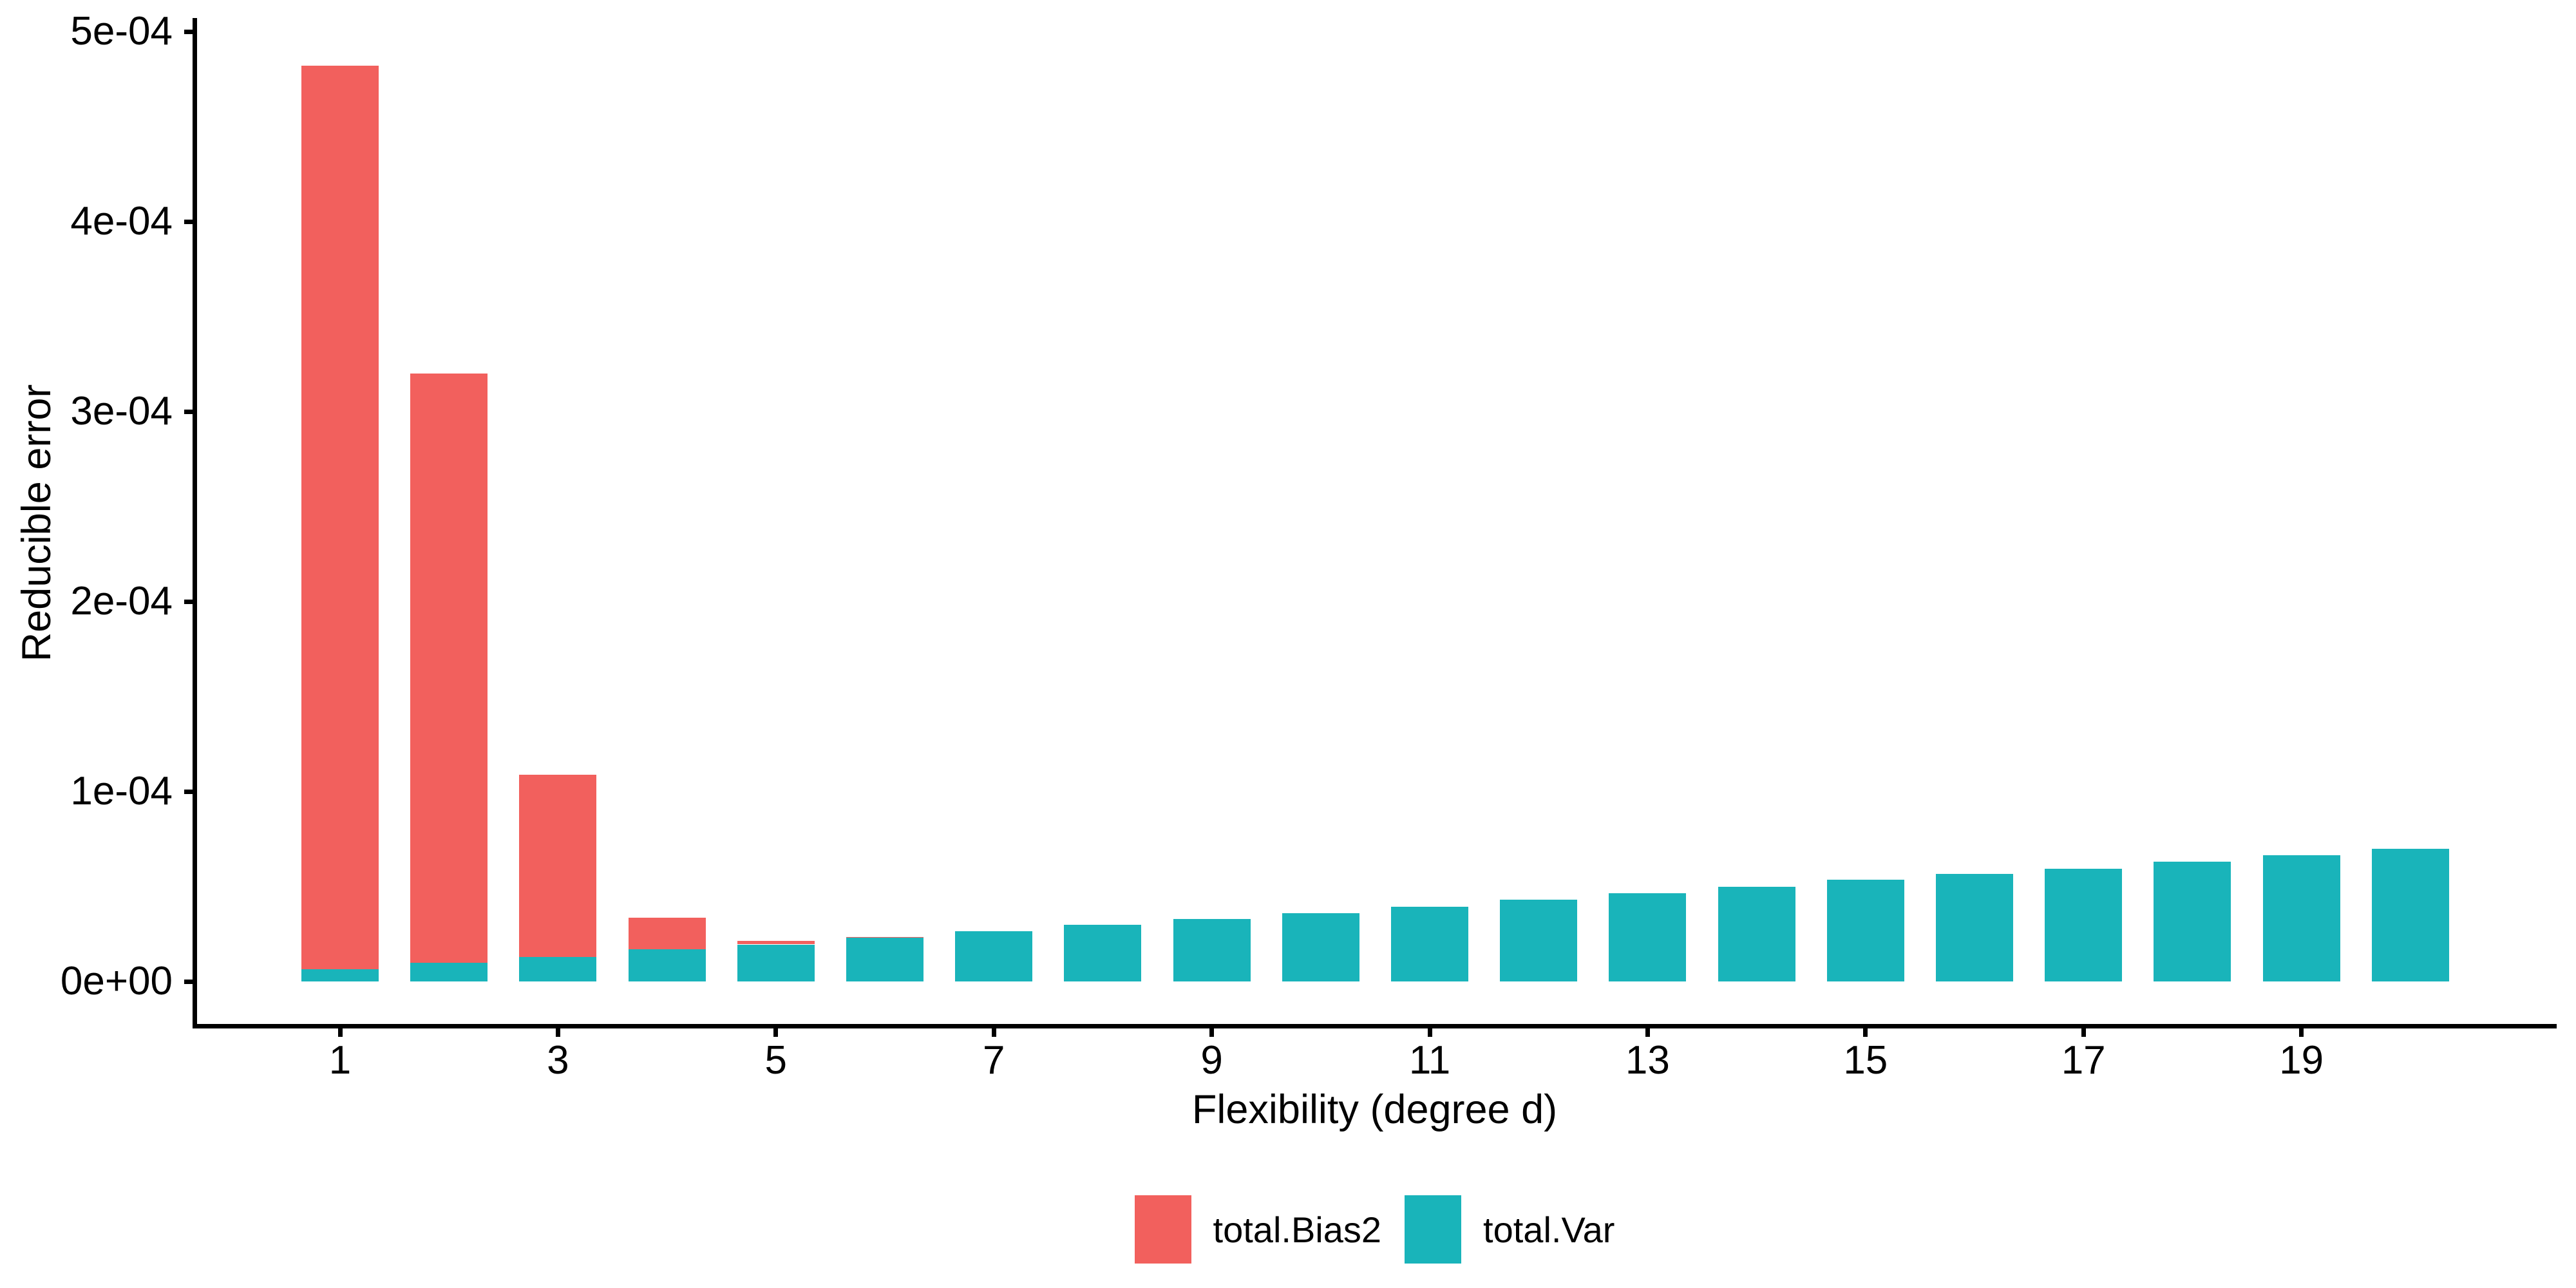 The image size is (2576, 1288). What do you see at coordinates (1374, 1109) in the screenshot?
I see `x-axis-title: Flexibility (degree d)` at bounding box center [1374, 1109].